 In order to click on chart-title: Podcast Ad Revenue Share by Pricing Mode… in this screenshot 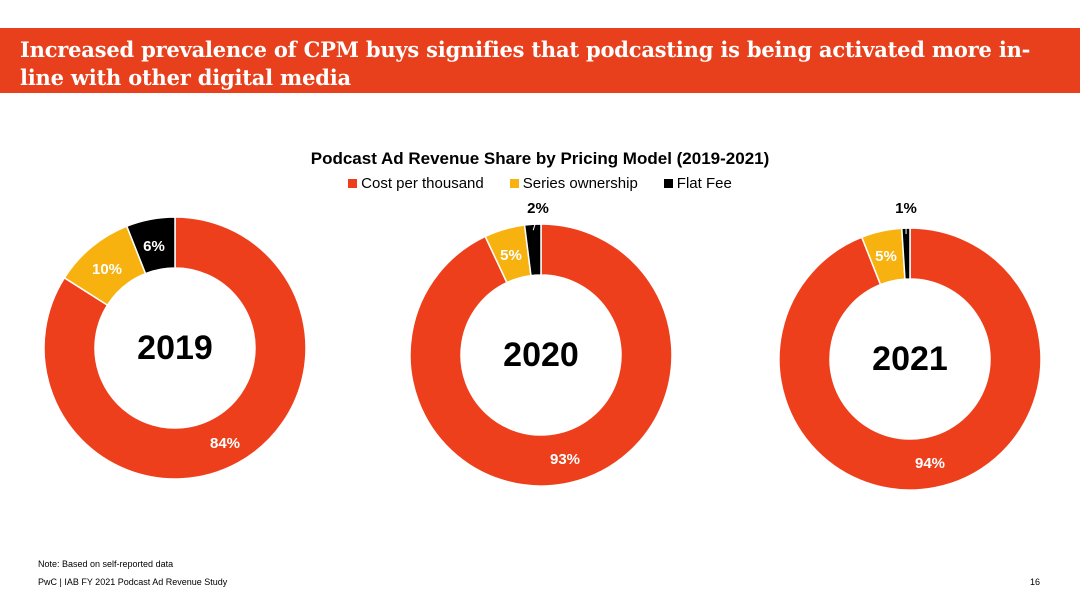, I will do `click(540, 158)`.